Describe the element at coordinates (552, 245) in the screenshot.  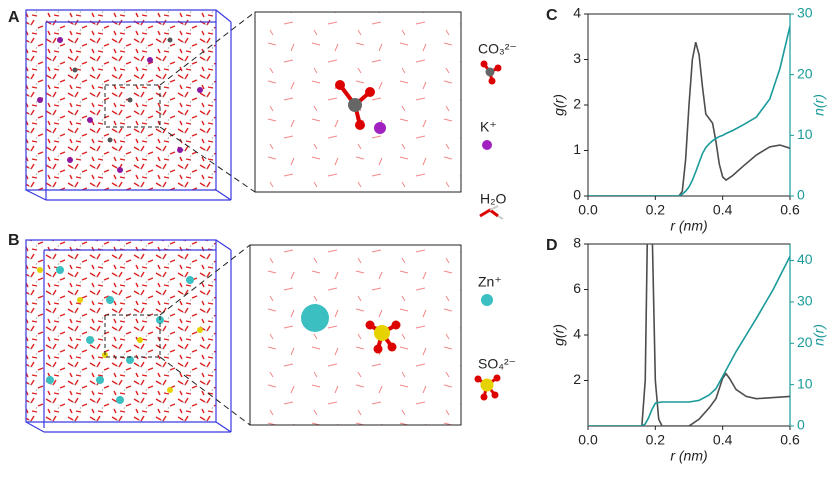
I see `chart-title: D` at that location.